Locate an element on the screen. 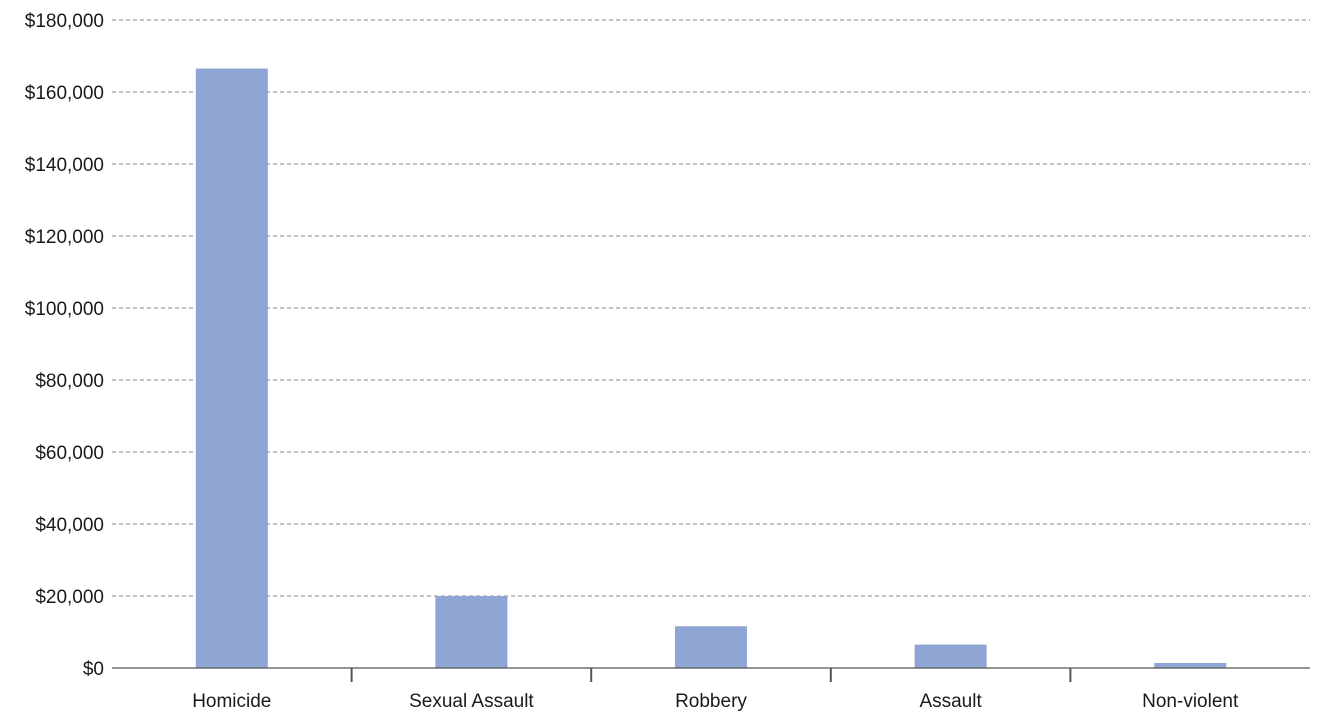 Image resolution: width=1317 pixels, height=719 pixels. x-axis is located at coordinates (711, 674).